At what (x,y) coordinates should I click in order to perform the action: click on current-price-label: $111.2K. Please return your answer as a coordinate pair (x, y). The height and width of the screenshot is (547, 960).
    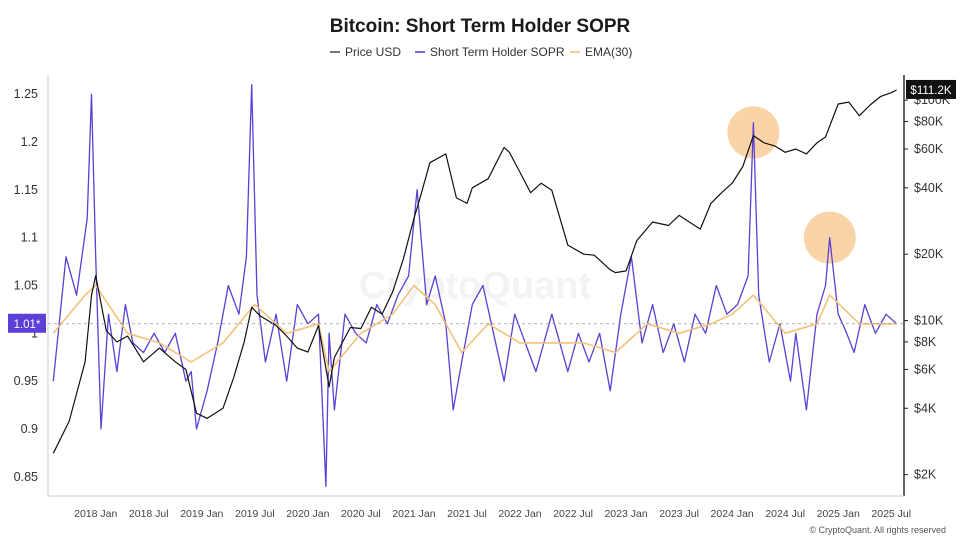
    Looking at the image, I should click on (930, 91).